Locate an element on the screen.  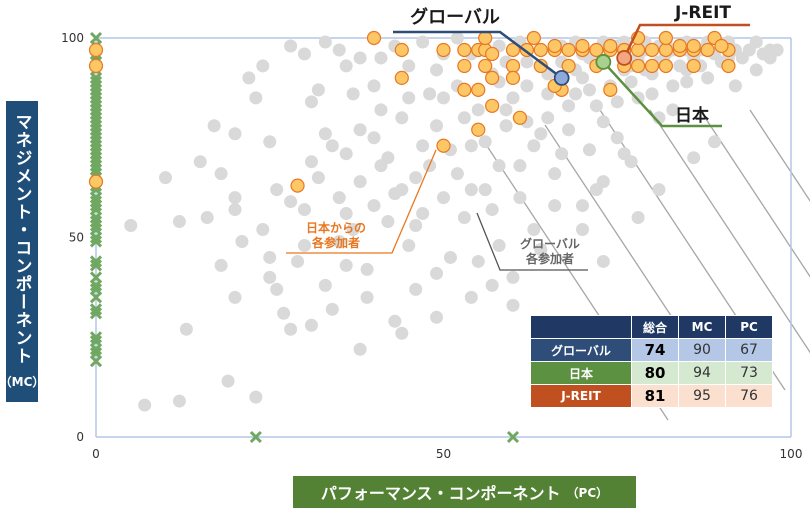
row-mc: 95 is located at coordinates (702, 396).